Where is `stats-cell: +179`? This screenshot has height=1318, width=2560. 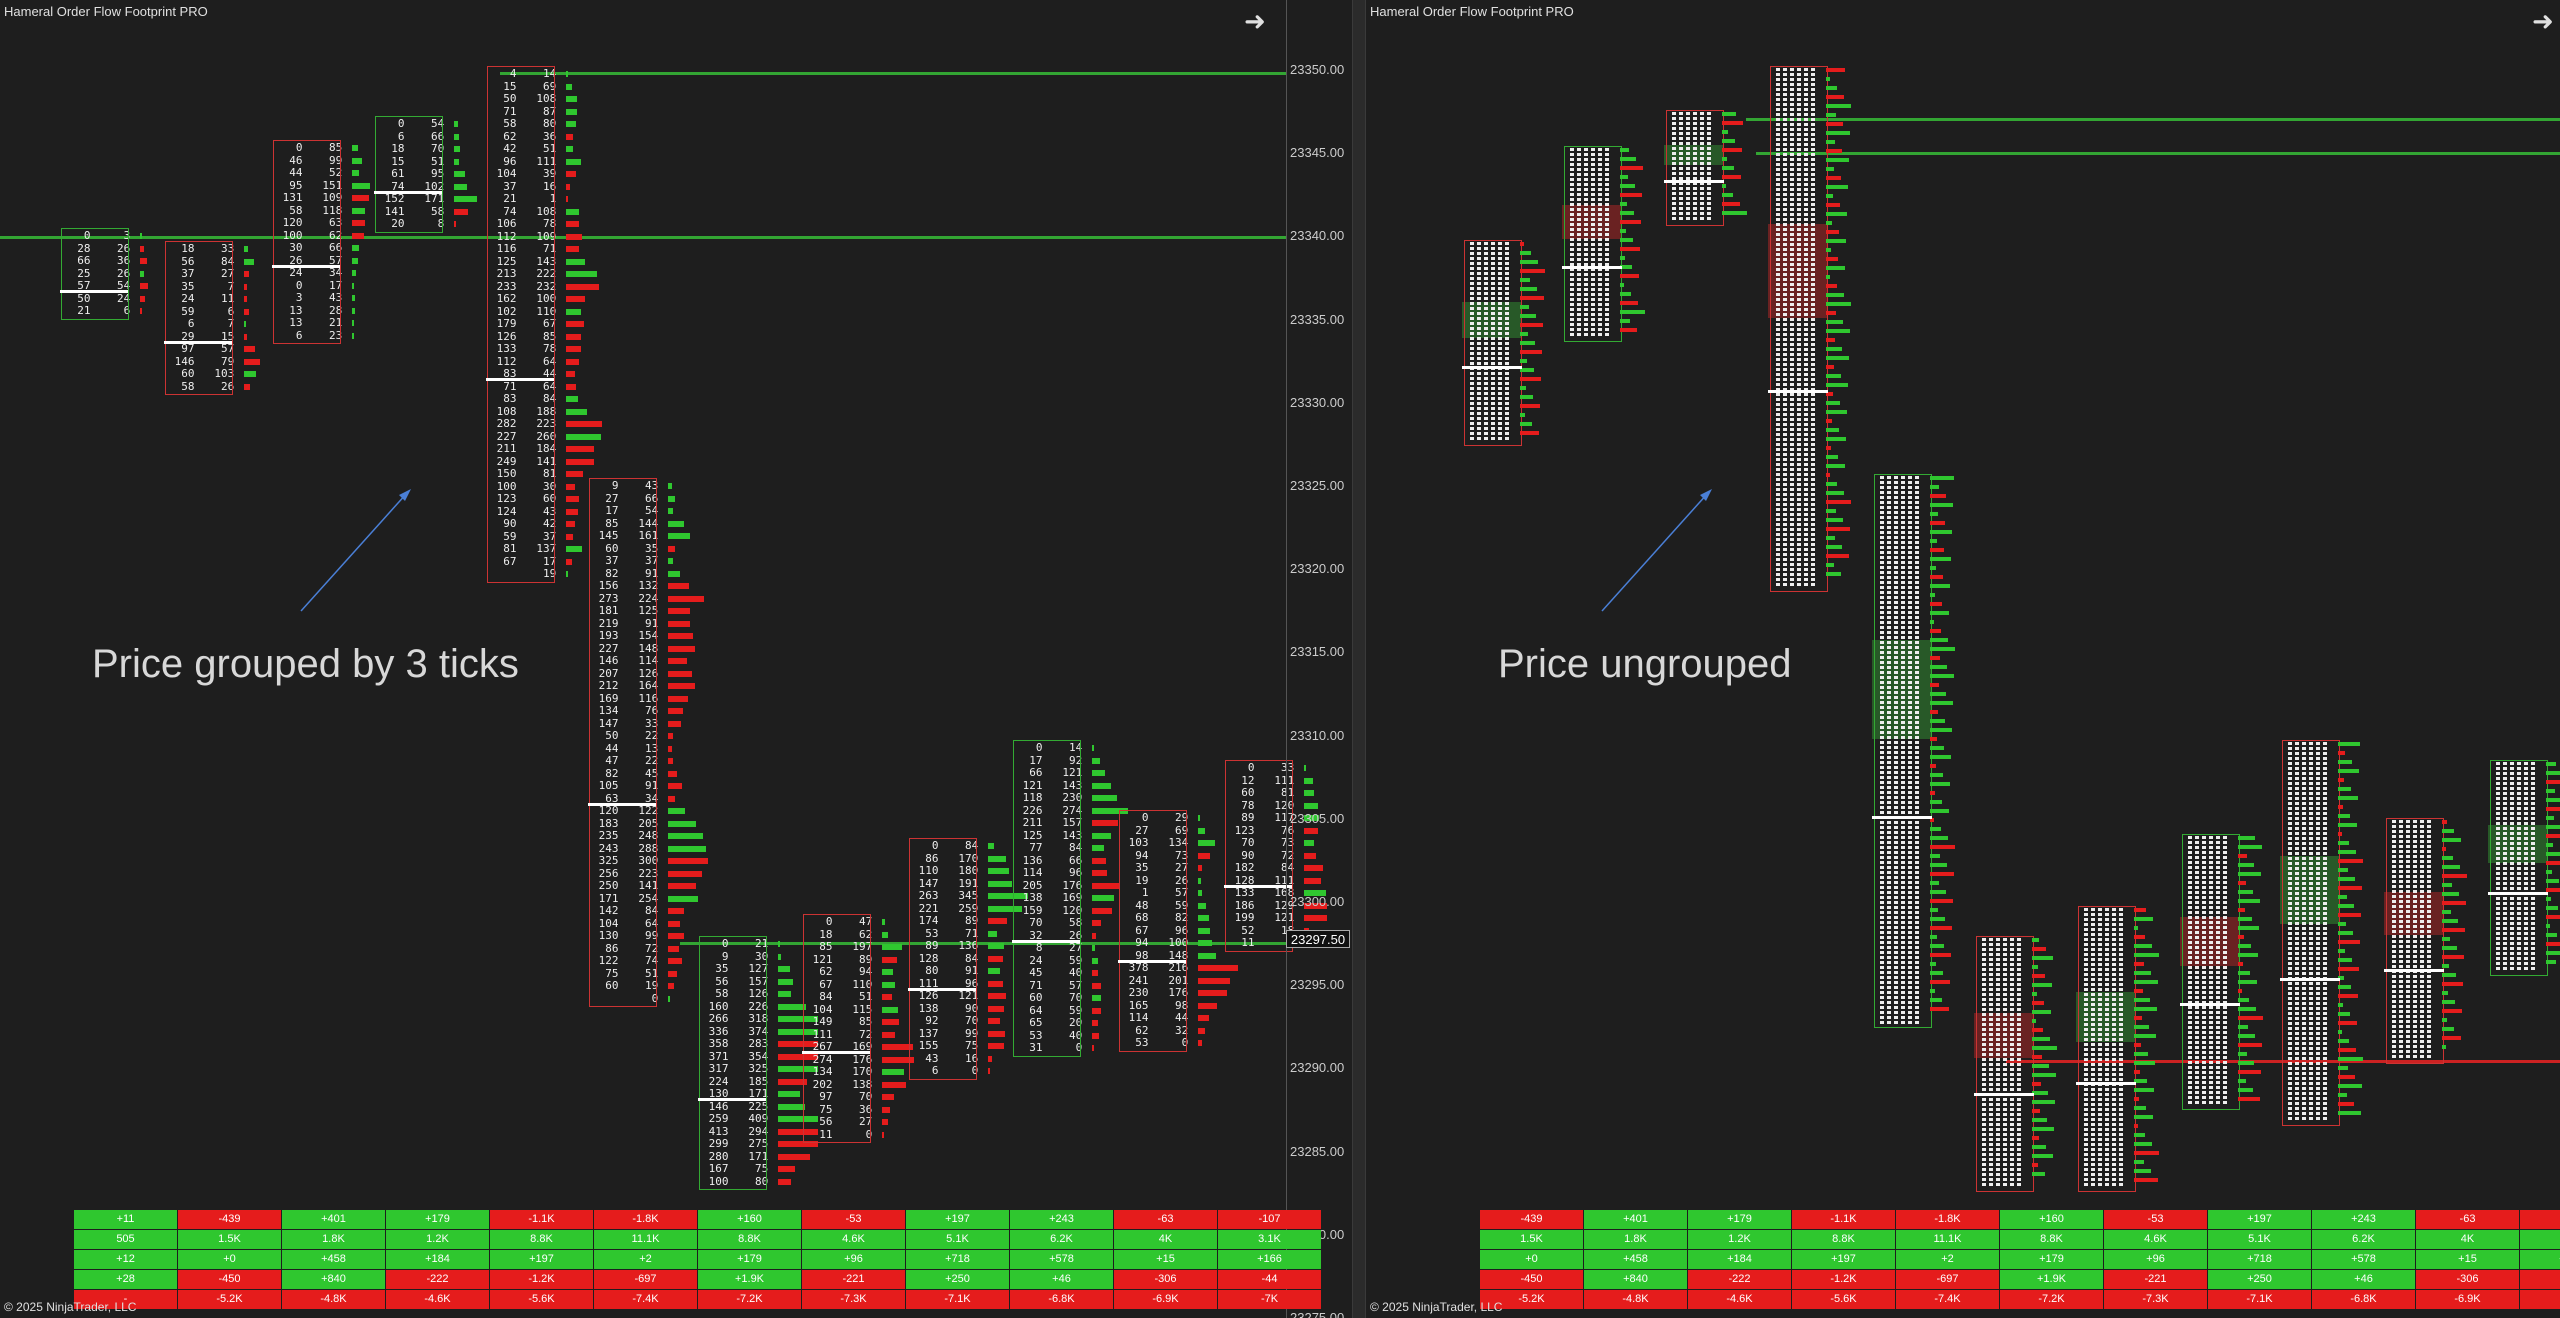 stats-cell: +179 is located at coordinates (2051, 1259).